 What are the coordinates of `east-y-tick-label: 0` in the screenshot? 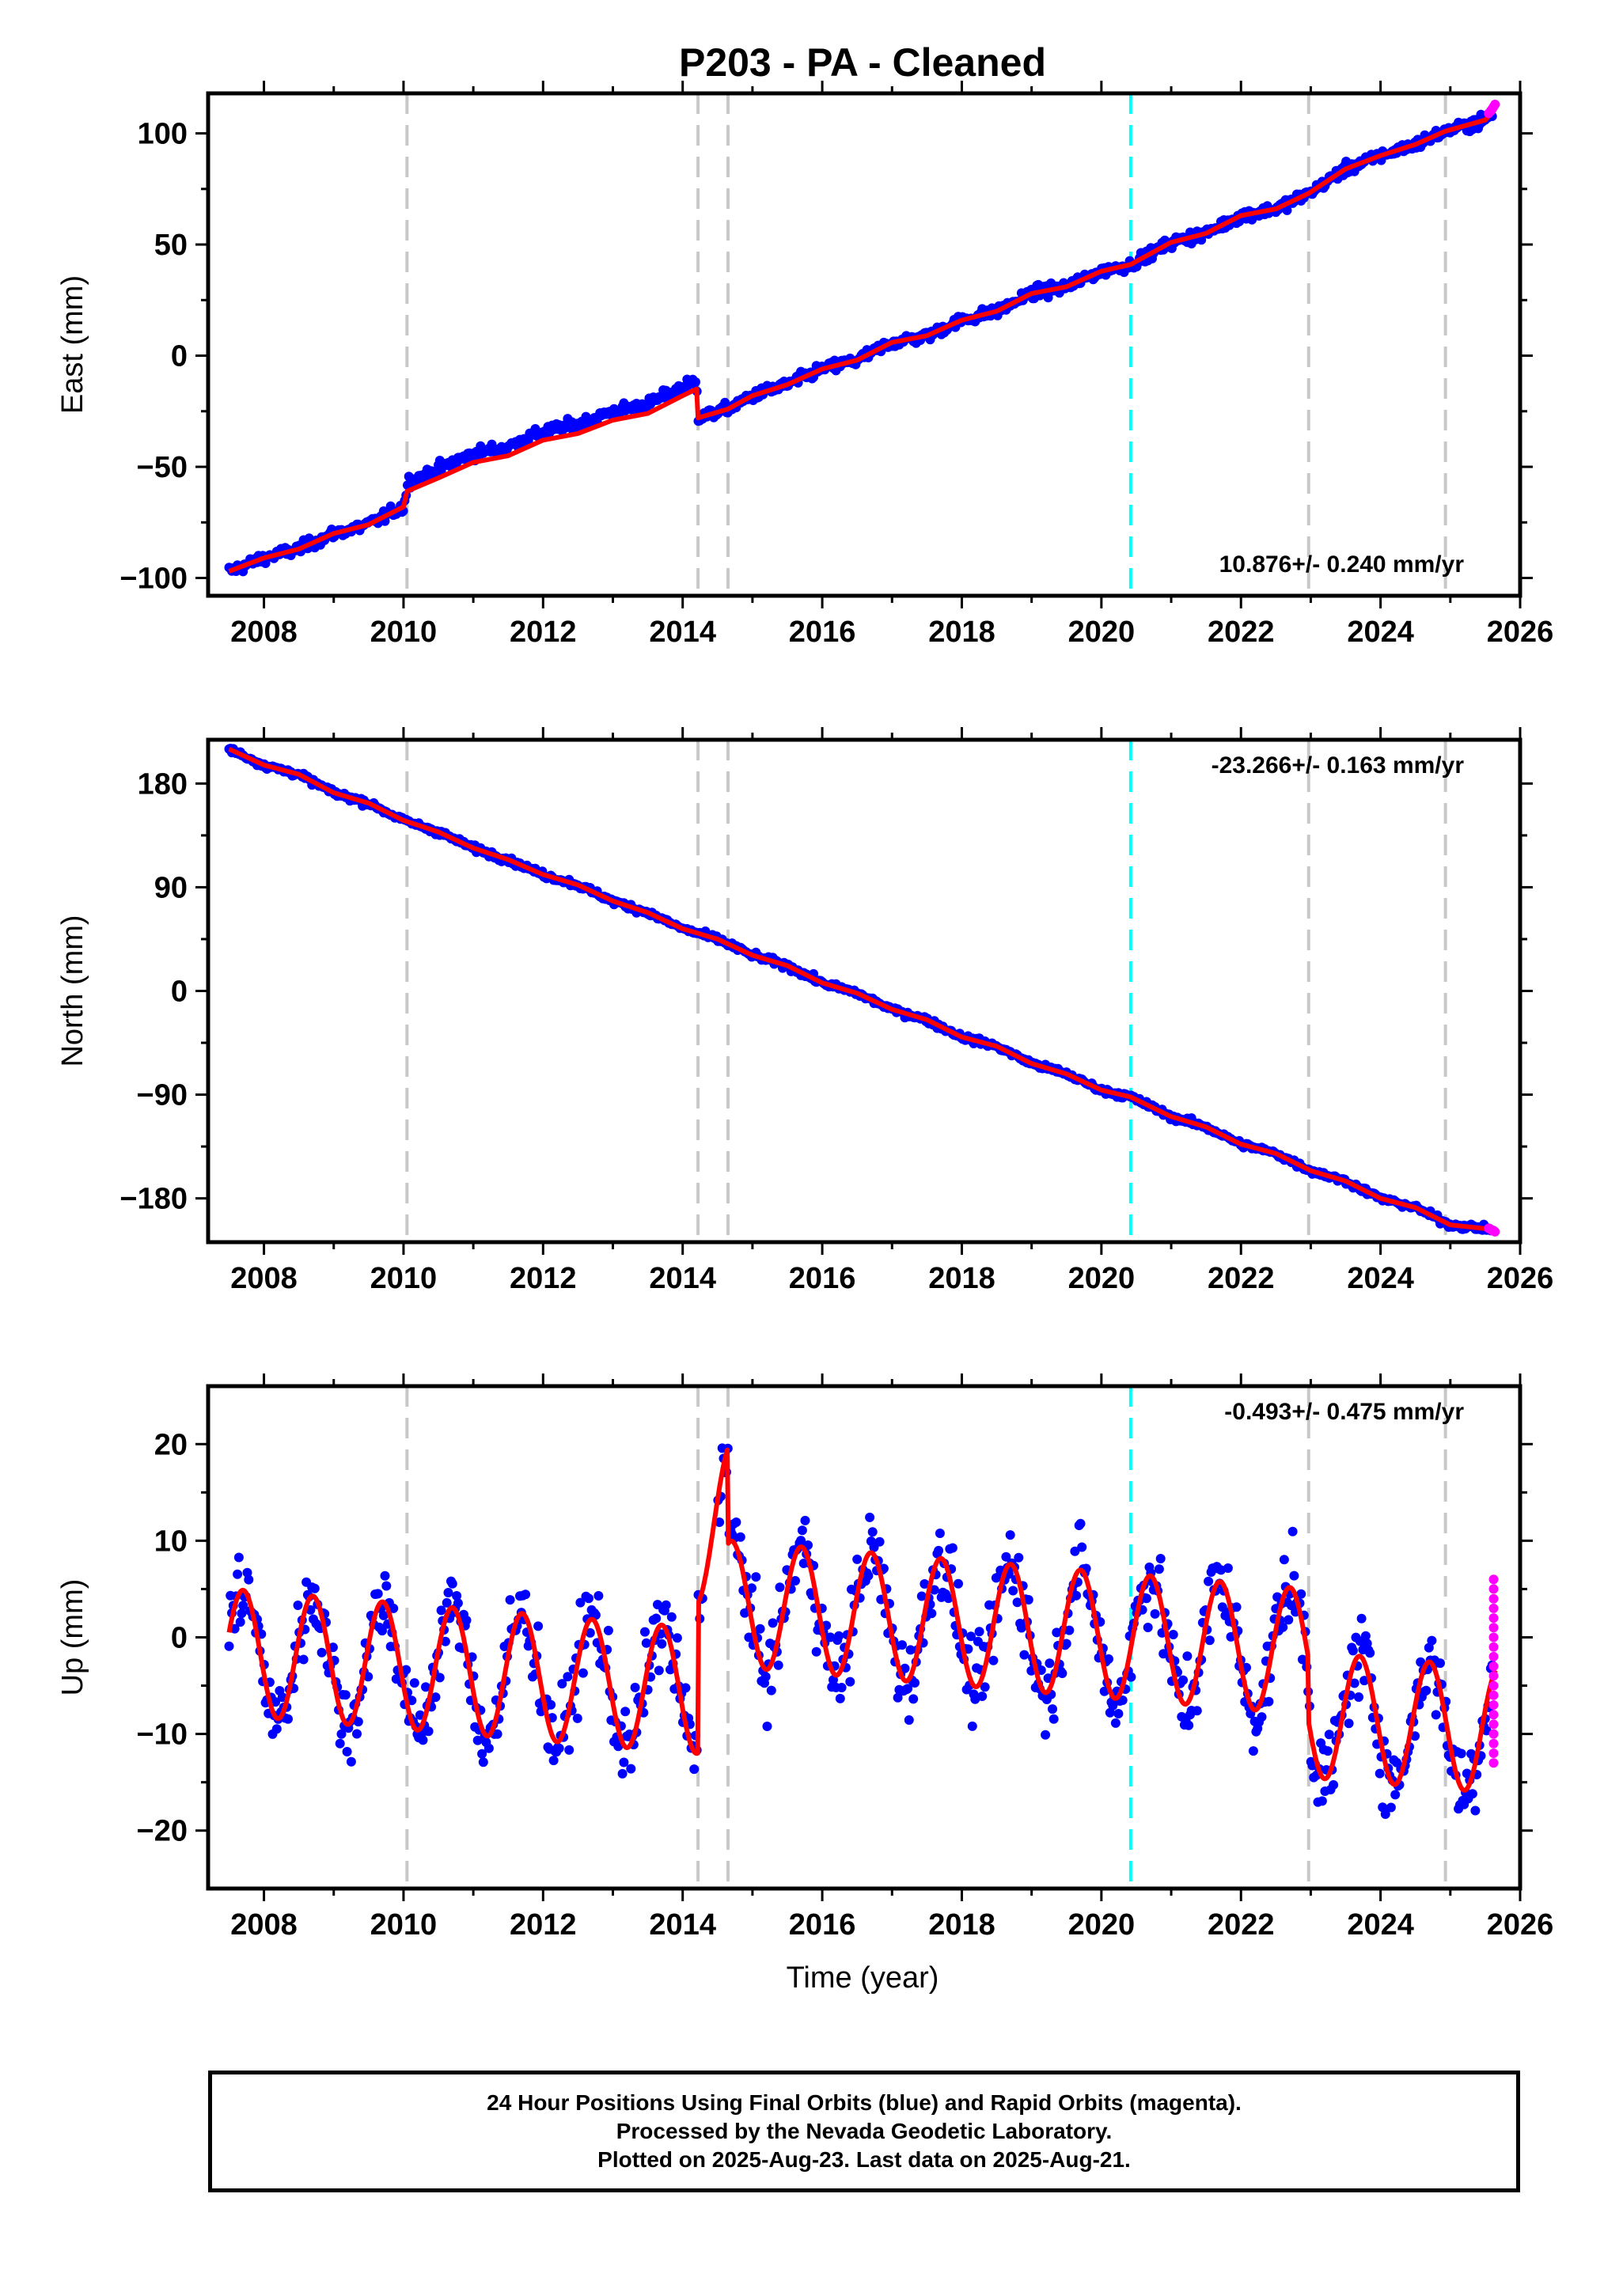 It's located at (179, 356).